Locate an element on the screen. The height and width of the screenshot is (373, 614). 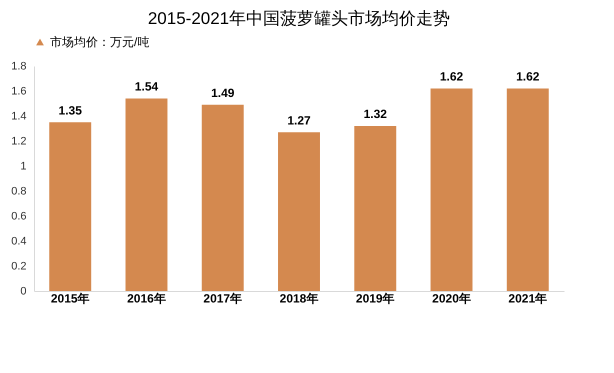
legend-label: 市场均价：万元/吨 is located at coordinates (100, 42).